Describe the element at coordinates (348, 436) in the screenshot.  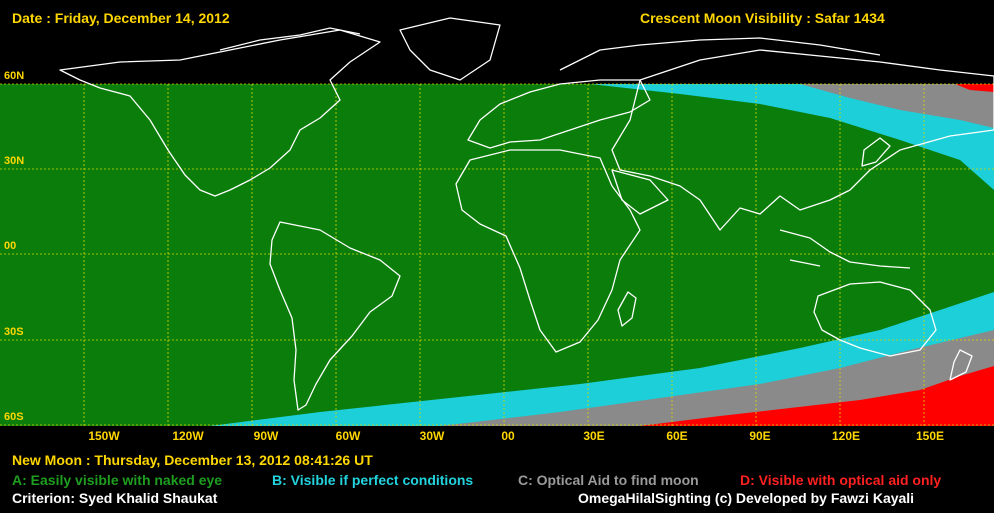
I see `lon-label-60w: 60W` at that location.